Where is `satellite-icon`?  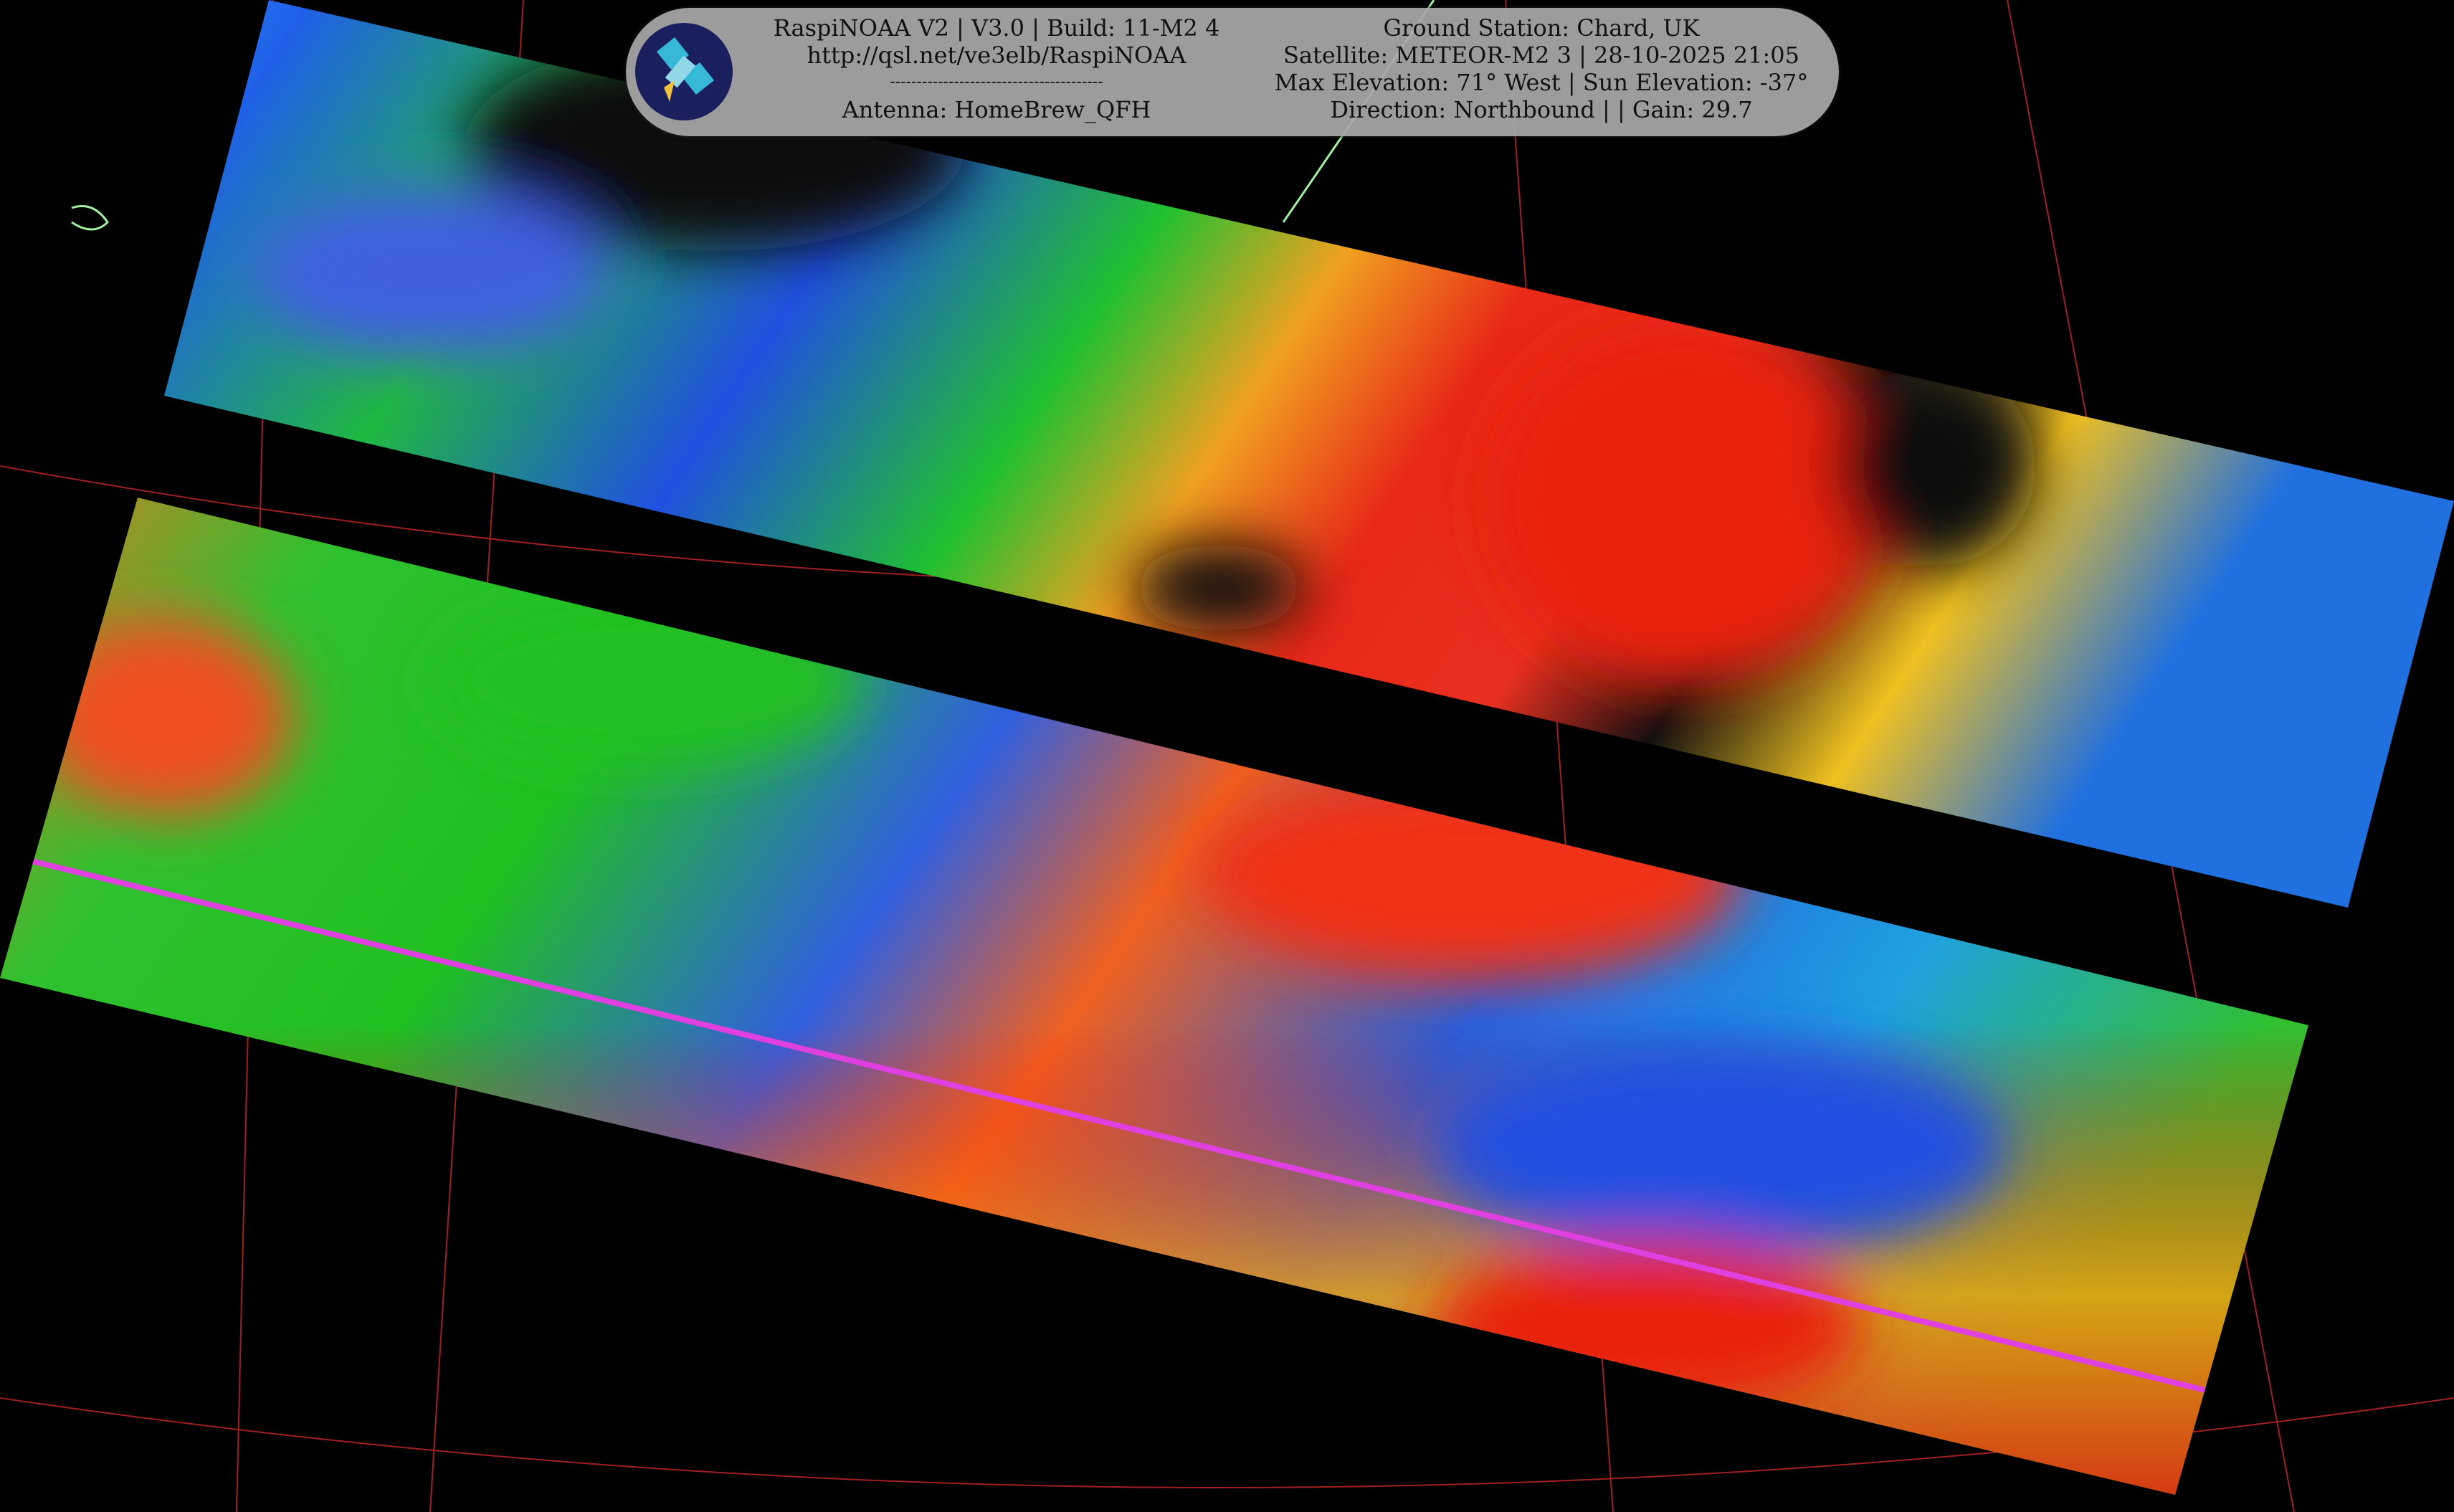 satellite-icon is located at coordinates (686, 69).